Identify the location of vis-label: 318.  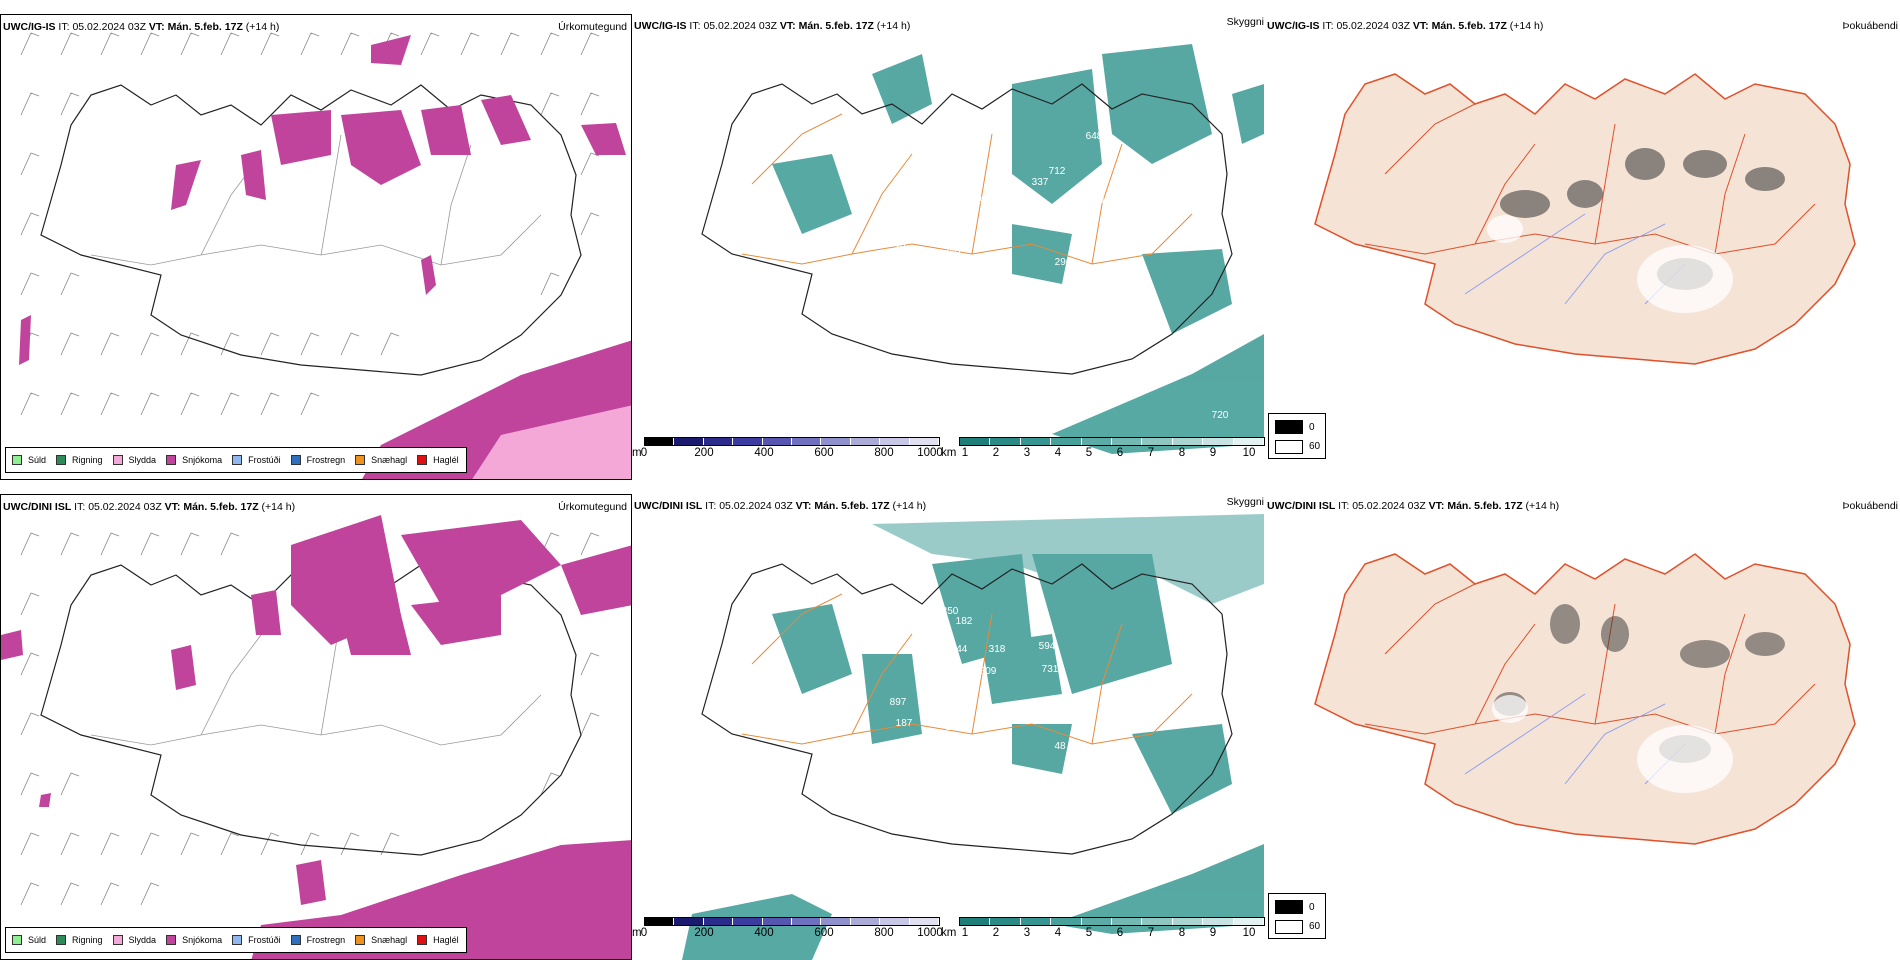
(997, 649).